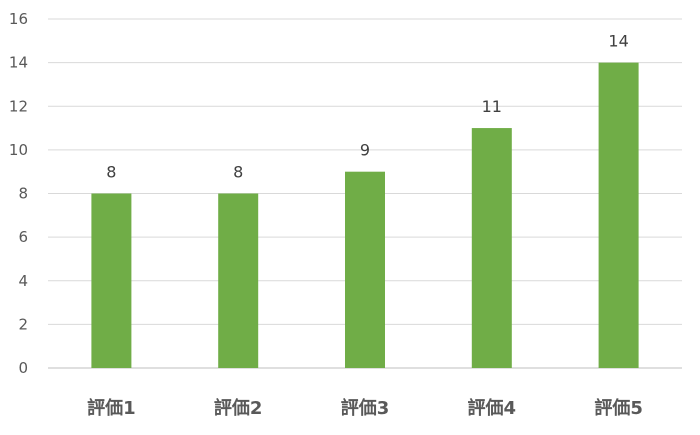 This screenshot has width=700, height=435. What do you see at coordinates (492, 408) in the screenshot?
I see `x-tick-label: 評価4` at bounding box center [492, 408].